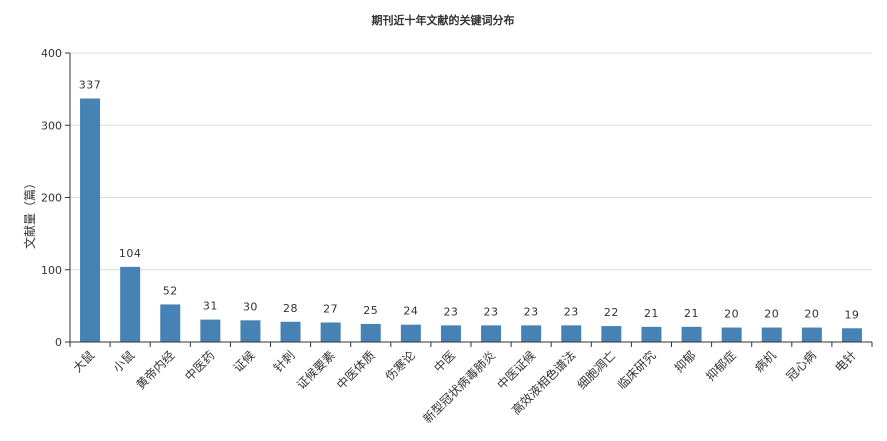  I want to click on y-tick-label: 0, so click(58, 342).